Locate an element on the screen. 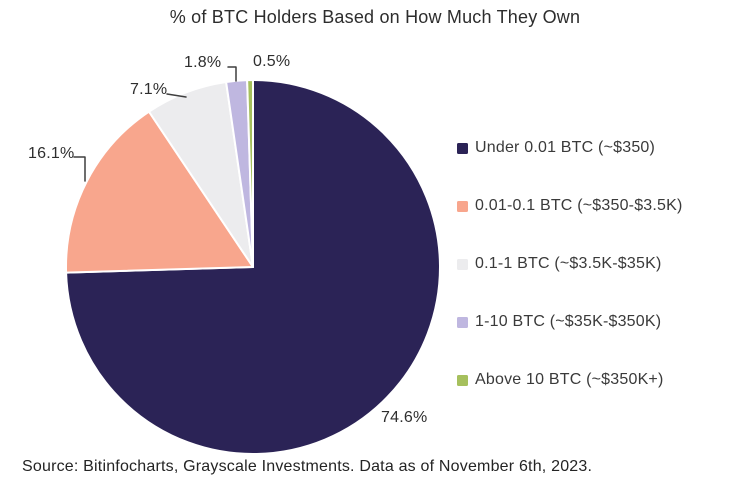  legend-swatch-salmon is located at coordinates (462, 206).